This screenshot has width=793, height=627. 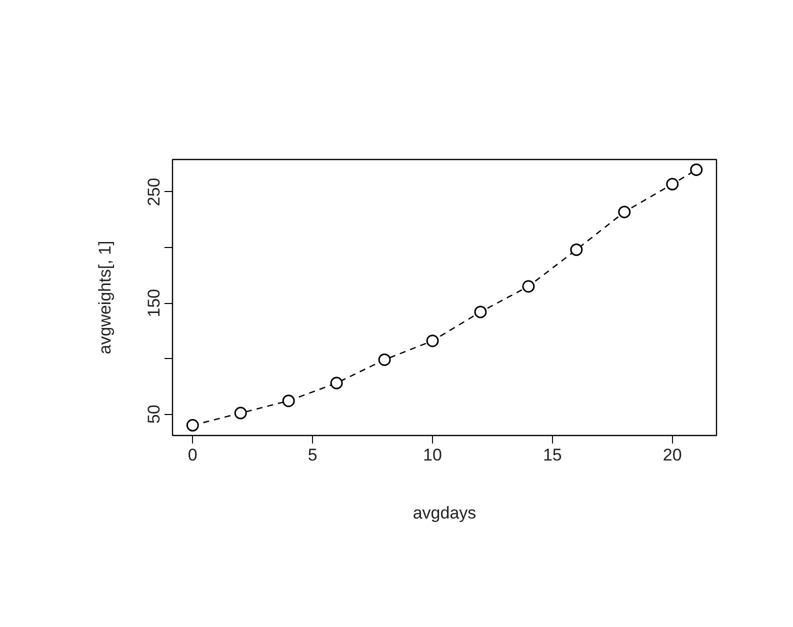 I want to click on y-tick-label: 150, so click(x=154, y=303).